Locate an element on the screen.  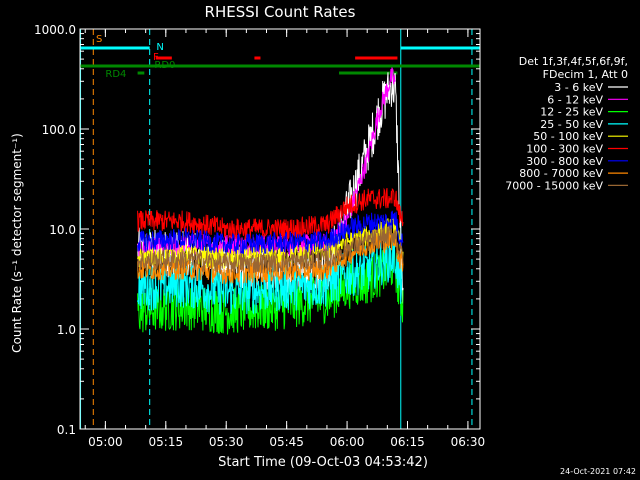
x-tick-label: 05:30 is located at coordinates (226, 442).